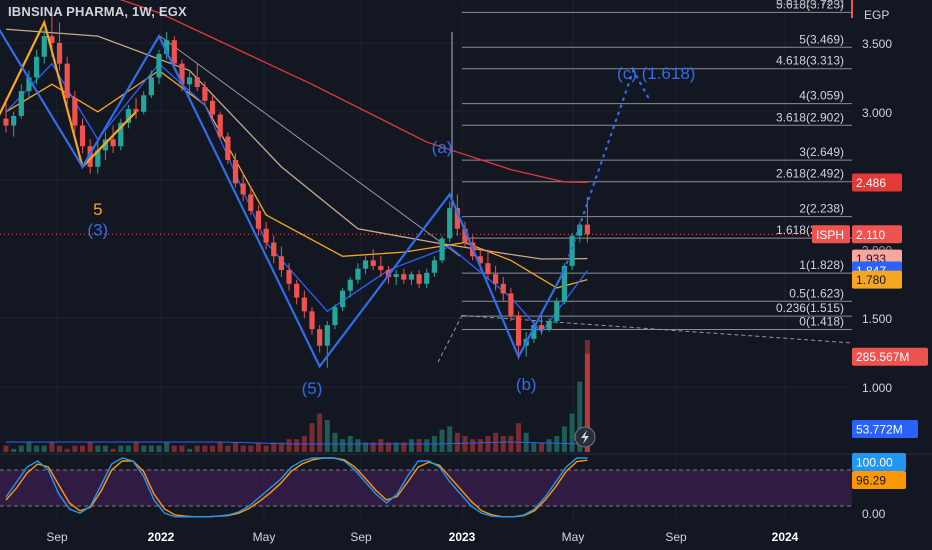 The height and width of the screenshot is (550, 932). I want to click on y-tick-label: 3.000, so click(877, 113).